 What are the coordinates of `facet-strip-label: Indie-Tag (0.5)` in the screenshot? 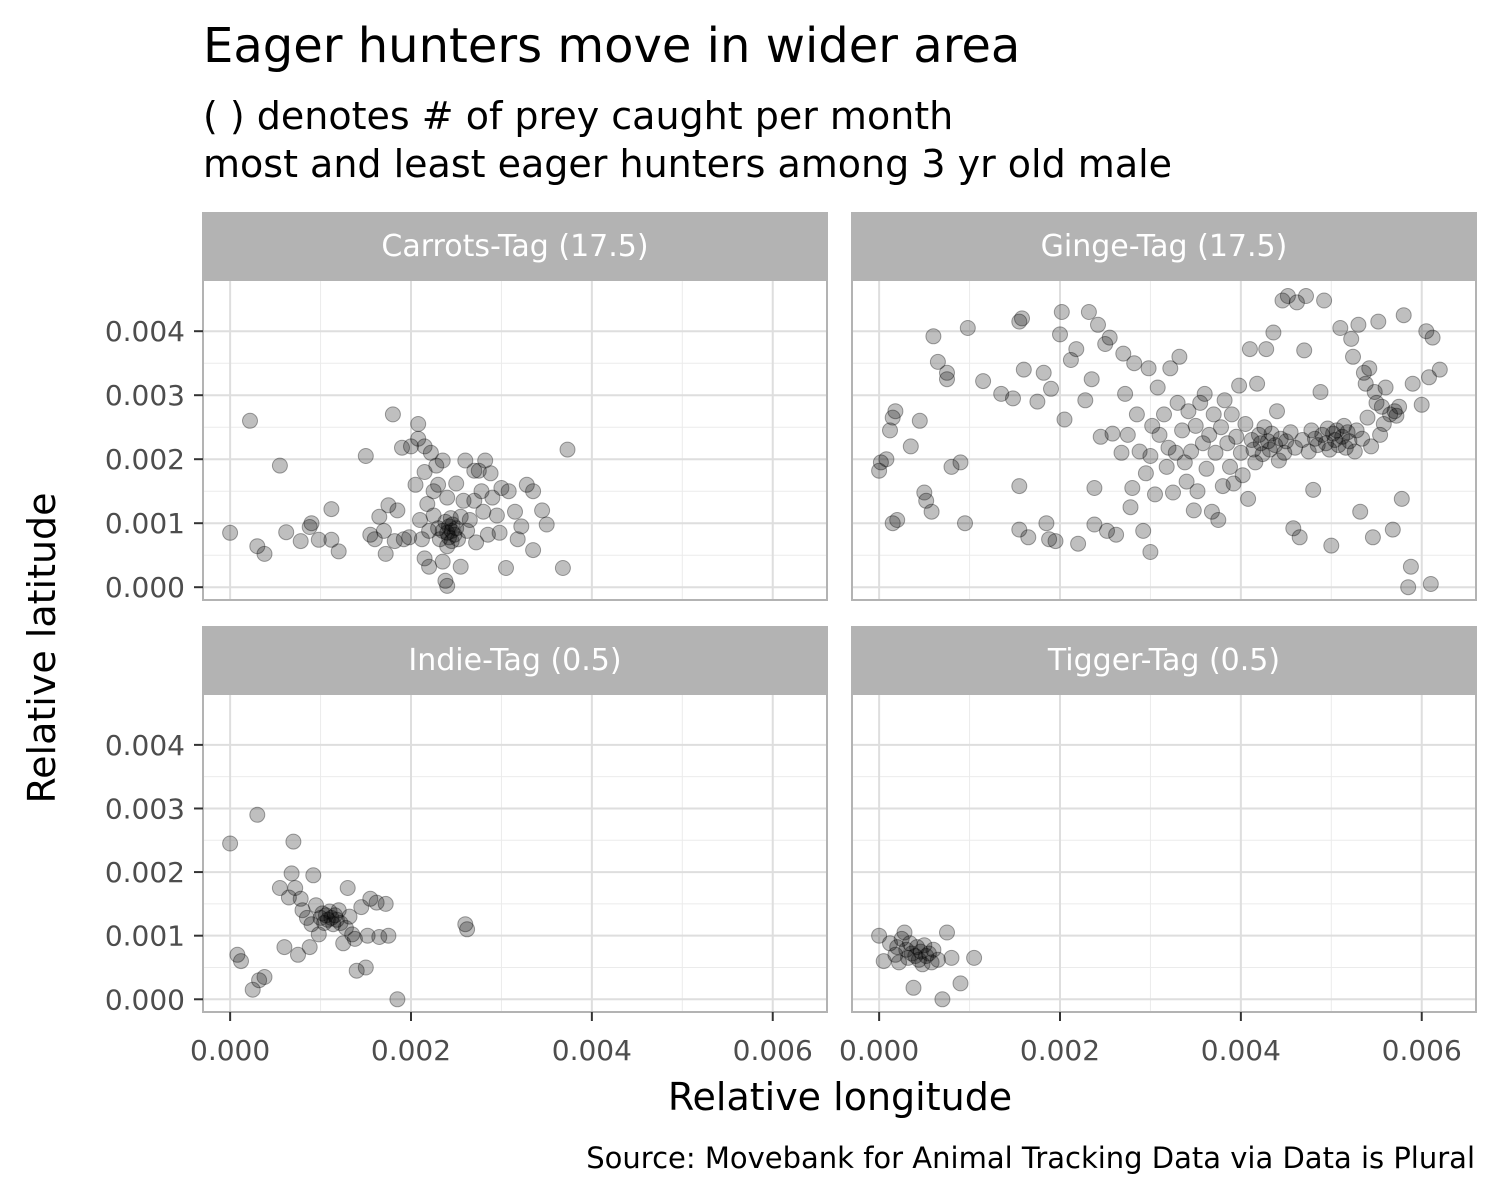 It's located at (514, 660).